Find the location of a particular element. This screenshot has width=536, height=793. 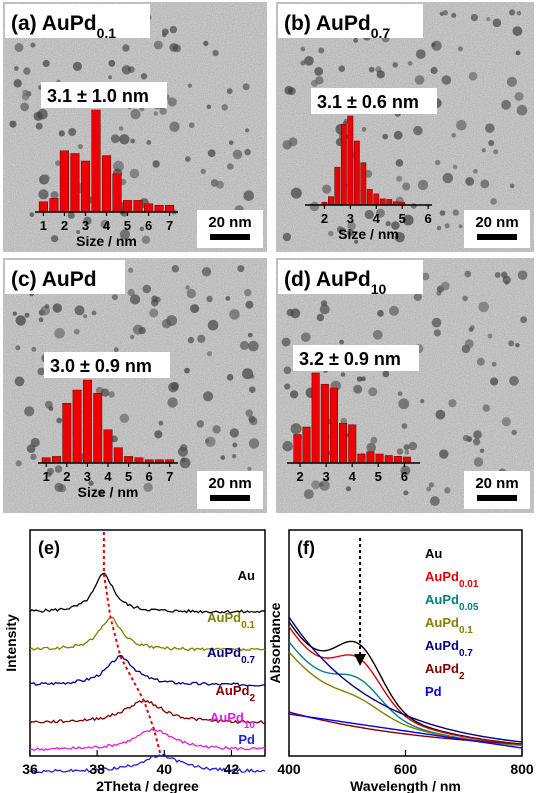

uv-legend-entry: AuPd0.7 is located at coordinates (449, 648).